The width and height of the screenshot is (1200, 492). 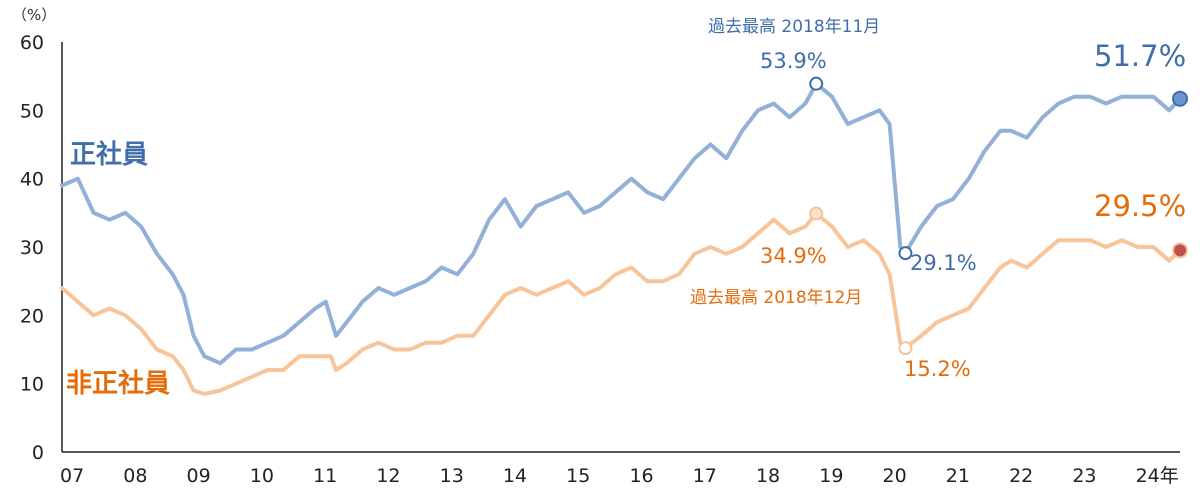 I want to click on x-tick-label: 19, so click(x=831, y=476).